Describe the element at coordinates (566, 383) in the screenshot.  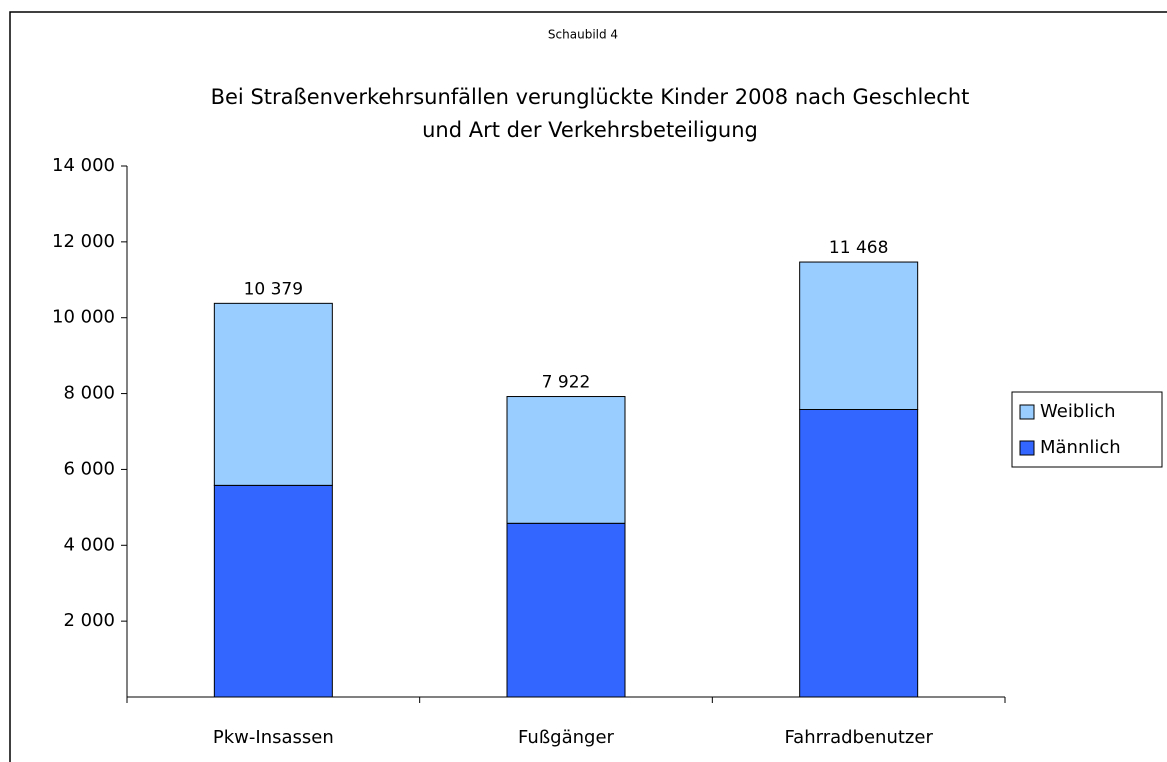
I see `total-label: 7 922` at that location.